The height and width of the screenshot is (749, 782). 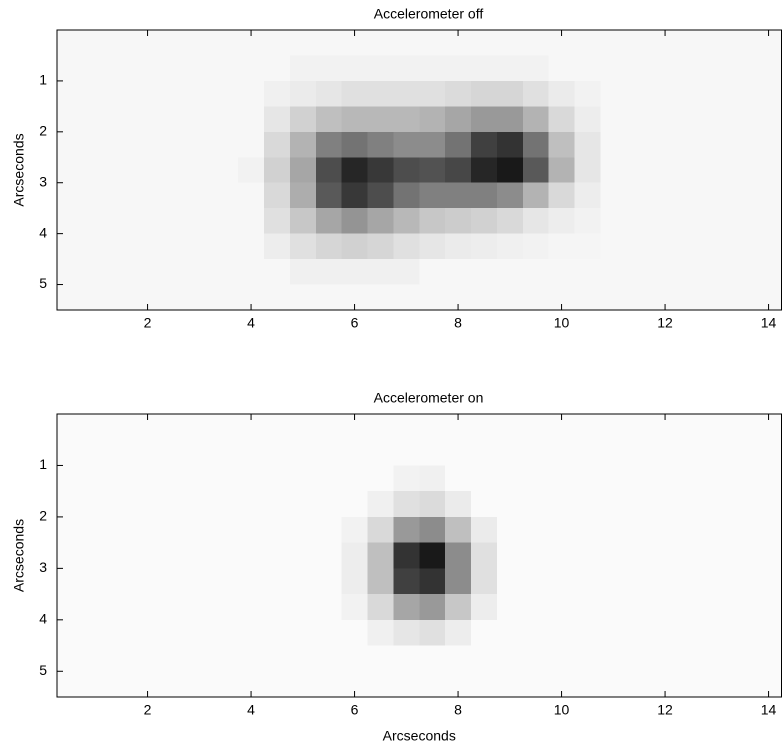 What do you see at coordinates (43, 80) in the screenshot?
I see `y-tick-label: 1` at bounding box center [43, 80].